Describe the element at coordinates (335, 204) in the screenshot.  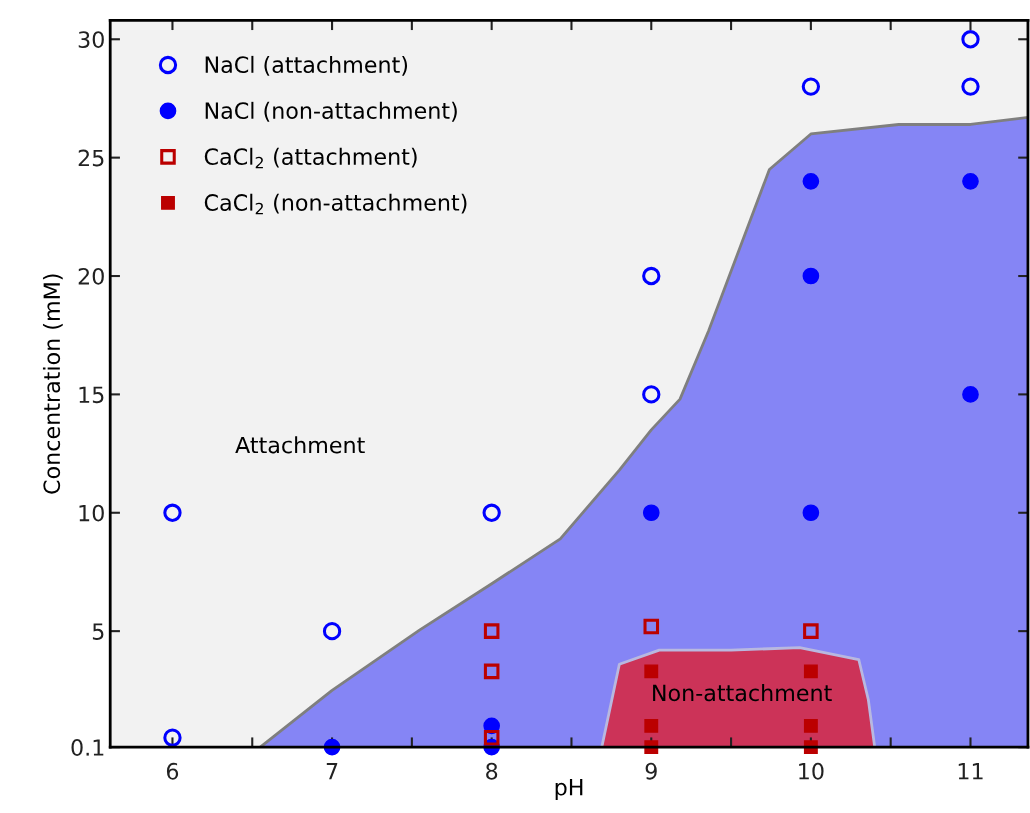
I see `legend-label: CaCl$_{2}$ (non-attachment)` at that location.